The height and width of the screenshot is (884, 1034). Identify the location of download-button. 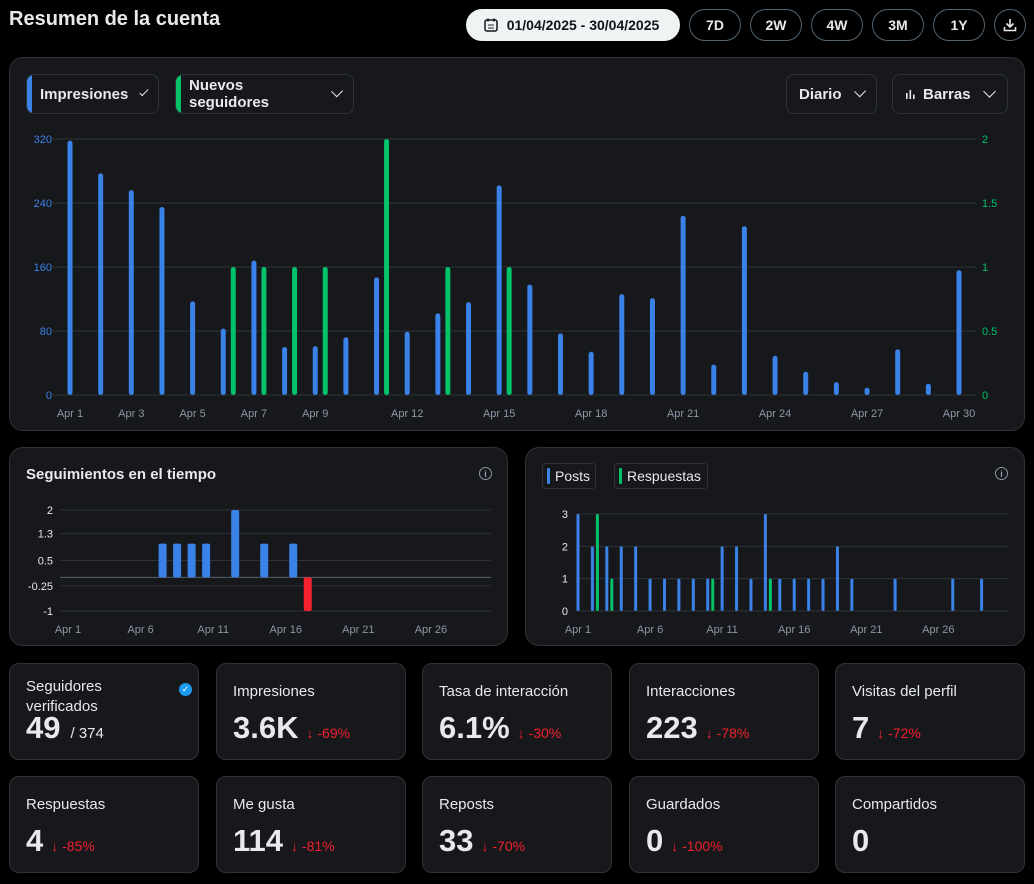
(1010, 25).